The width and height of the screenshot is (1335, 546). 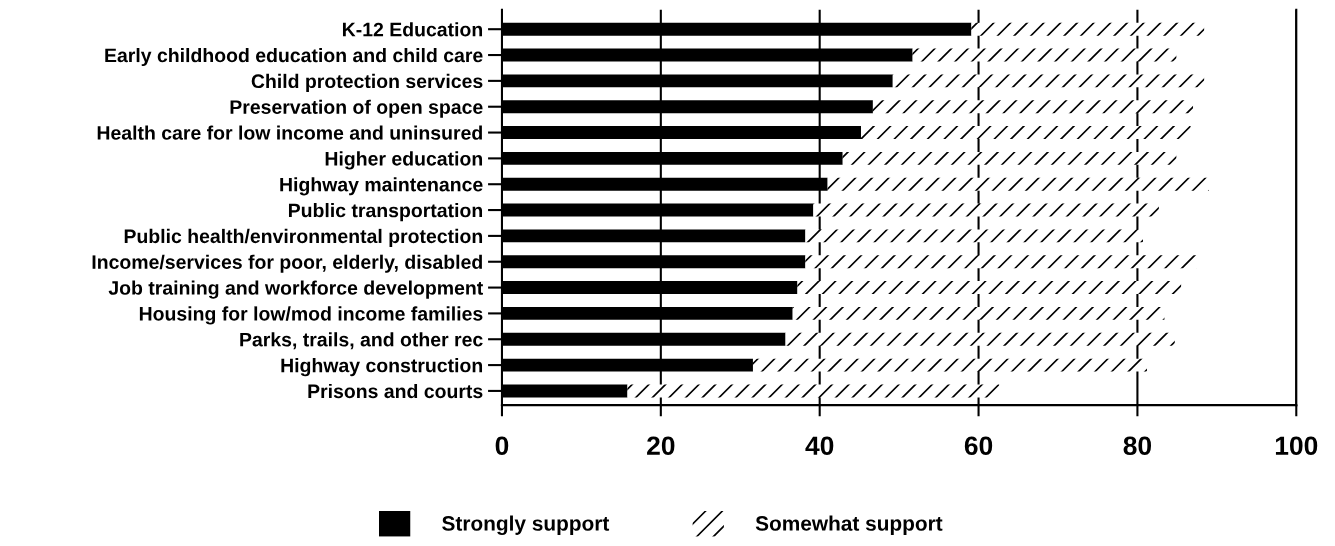 What do you see at coordinates (661, 446) in the screenshot?
I see `x-tick-label: 20` at bounding box center [661, 446].